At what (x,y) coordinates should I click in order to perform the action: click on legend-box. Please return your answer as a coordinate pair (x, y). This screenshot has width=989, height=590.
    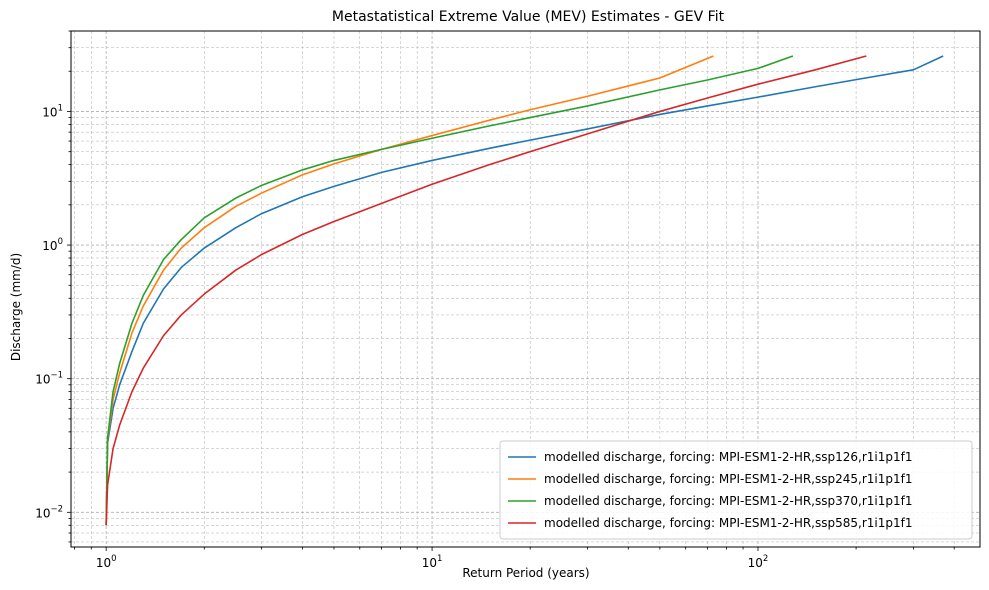
    Looking at the image, I should click on (736, 490).